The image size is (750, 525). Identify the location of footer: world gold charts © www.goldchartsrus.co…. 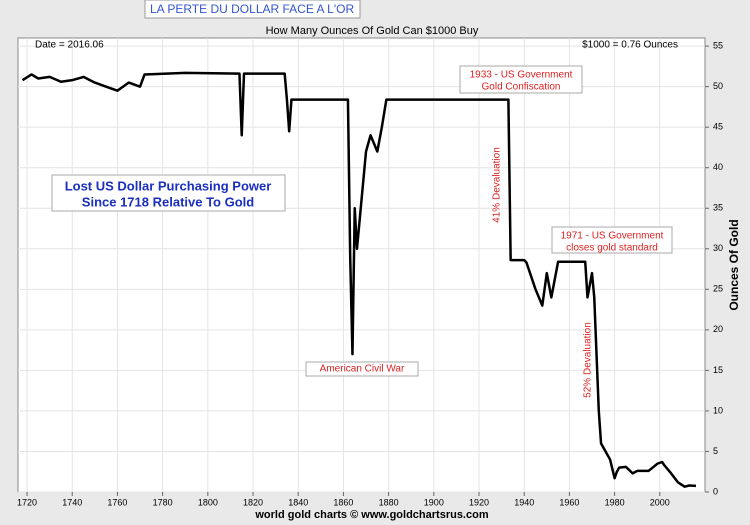
(371, 515).